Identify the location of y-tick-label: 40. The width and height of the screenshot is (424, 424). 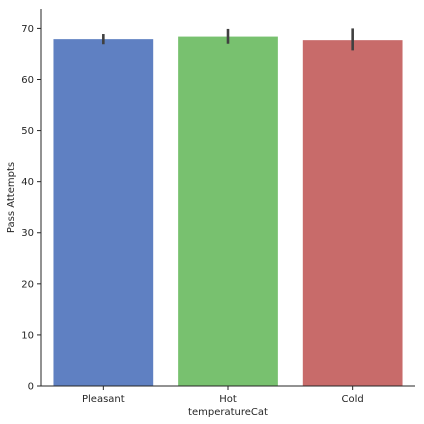
(27, 182).